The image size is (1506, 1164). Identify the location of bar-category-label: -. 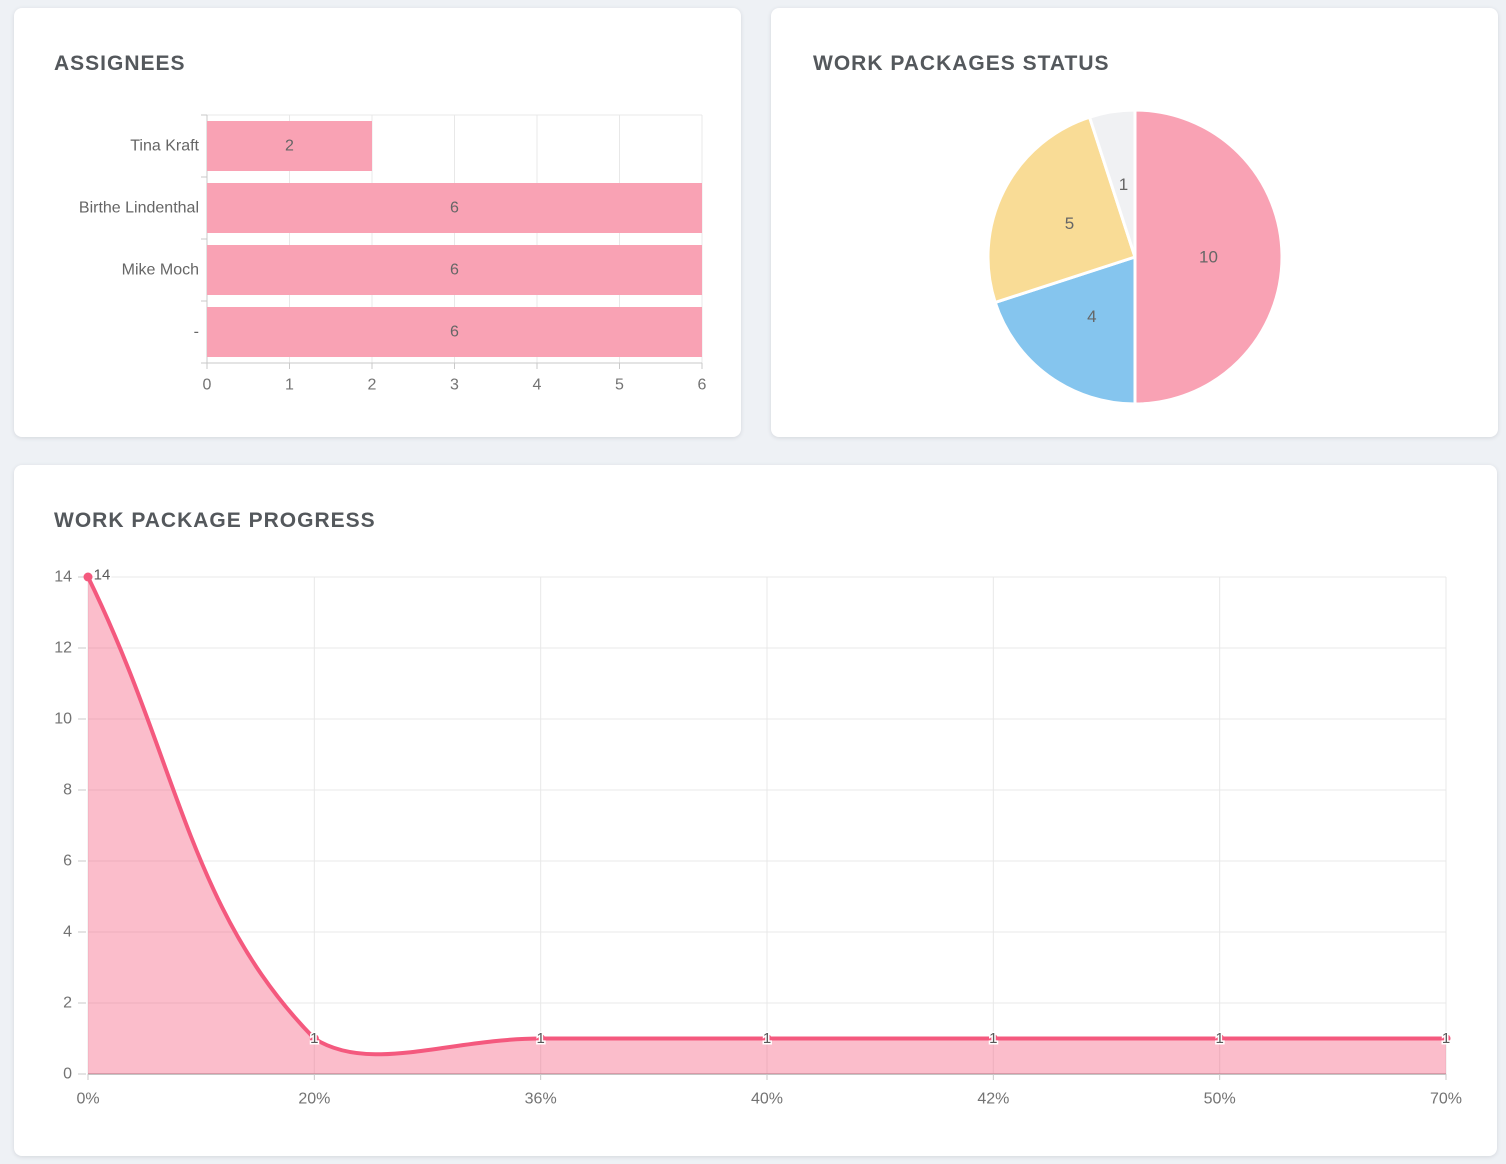
(196, 332).